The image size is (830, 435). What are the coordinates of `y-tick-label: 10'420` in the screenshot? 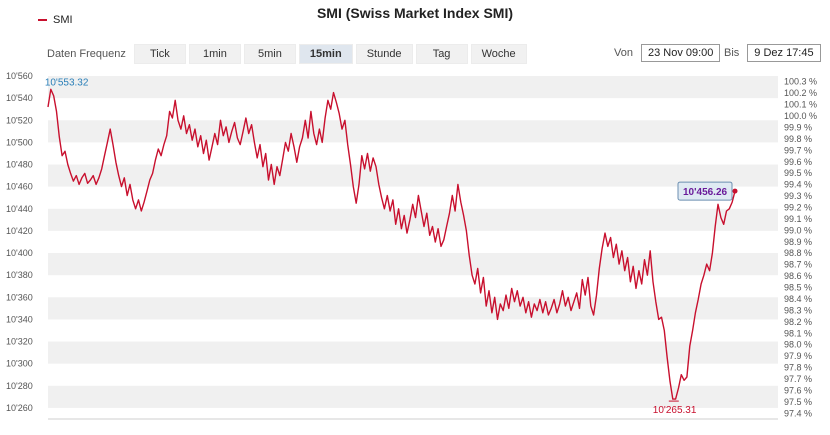 It's located at (19, 231).